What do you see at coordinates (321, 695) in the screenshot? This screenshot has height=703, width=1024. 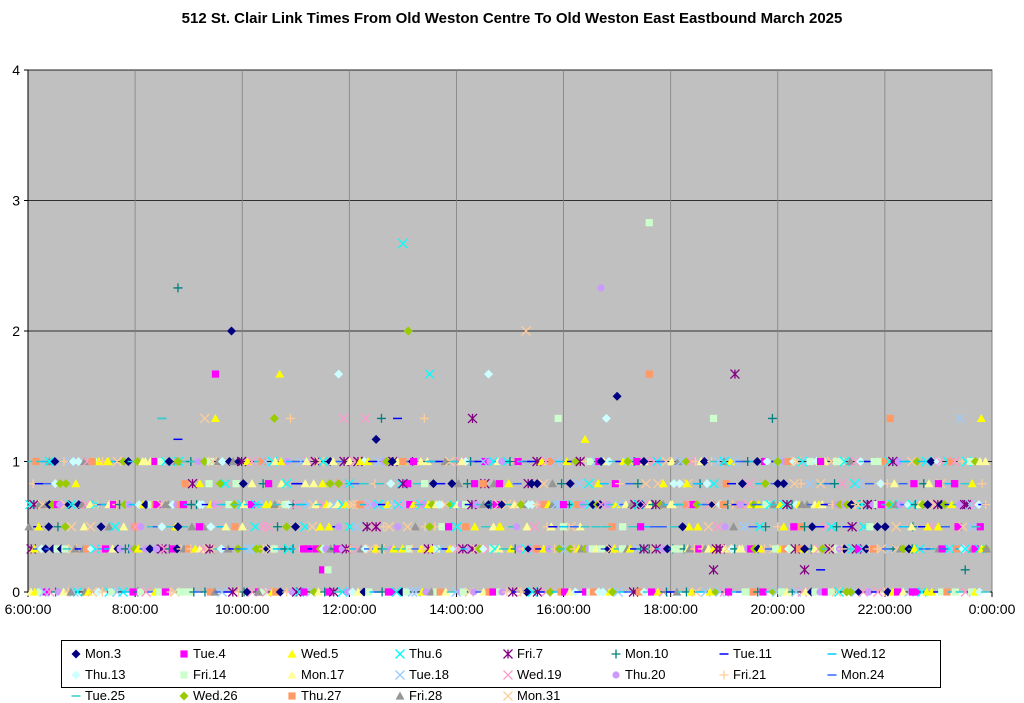 I see `legend-label: Thu.27` at bounding box center [321, 695].